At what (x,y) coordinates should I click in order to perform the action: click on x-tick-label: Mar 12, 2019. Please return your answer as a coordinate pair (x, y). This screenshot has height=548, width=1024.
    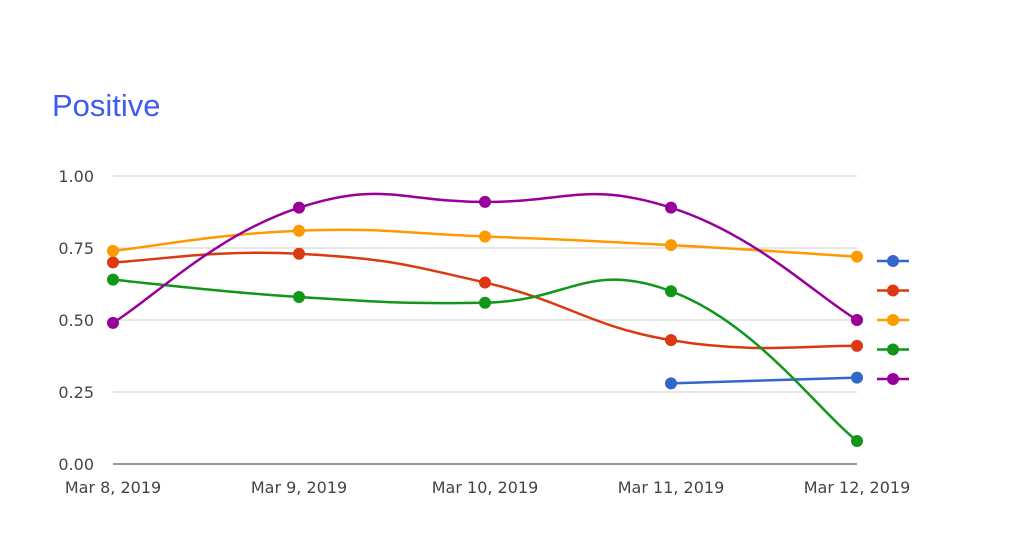
    Looking at the image, I should click on (857, 487).